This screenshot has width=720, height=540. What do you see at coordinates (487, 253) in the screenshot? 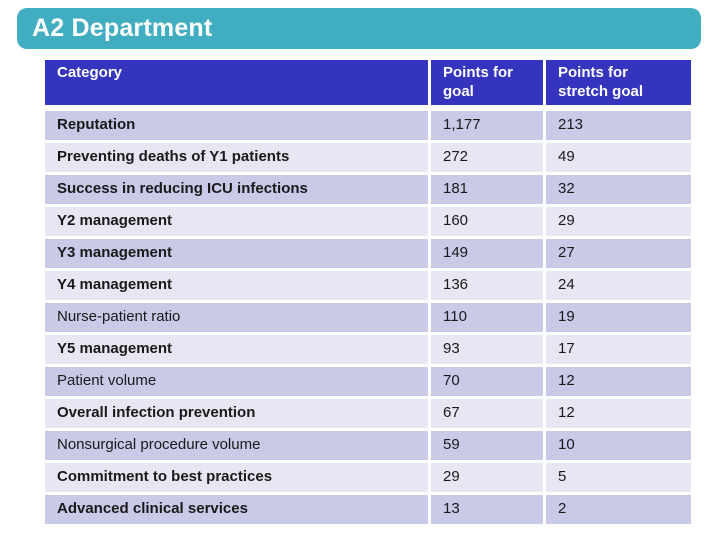
I see `points-goal-cell: 149` at bounding box center [487, 253].